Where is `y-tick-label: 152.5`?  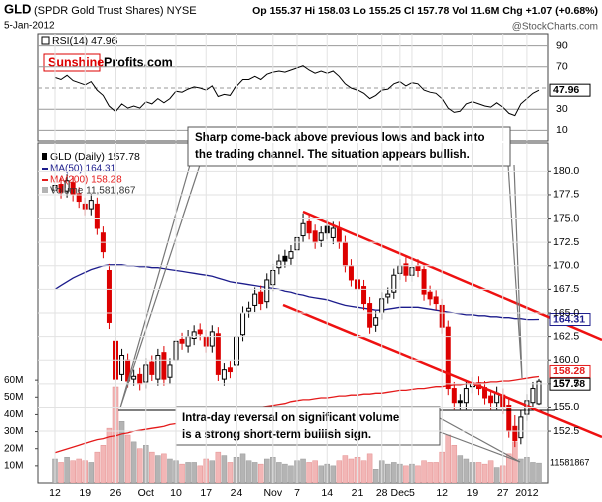
y-tick-label: 152.5 is located at coordinates (566, 431).